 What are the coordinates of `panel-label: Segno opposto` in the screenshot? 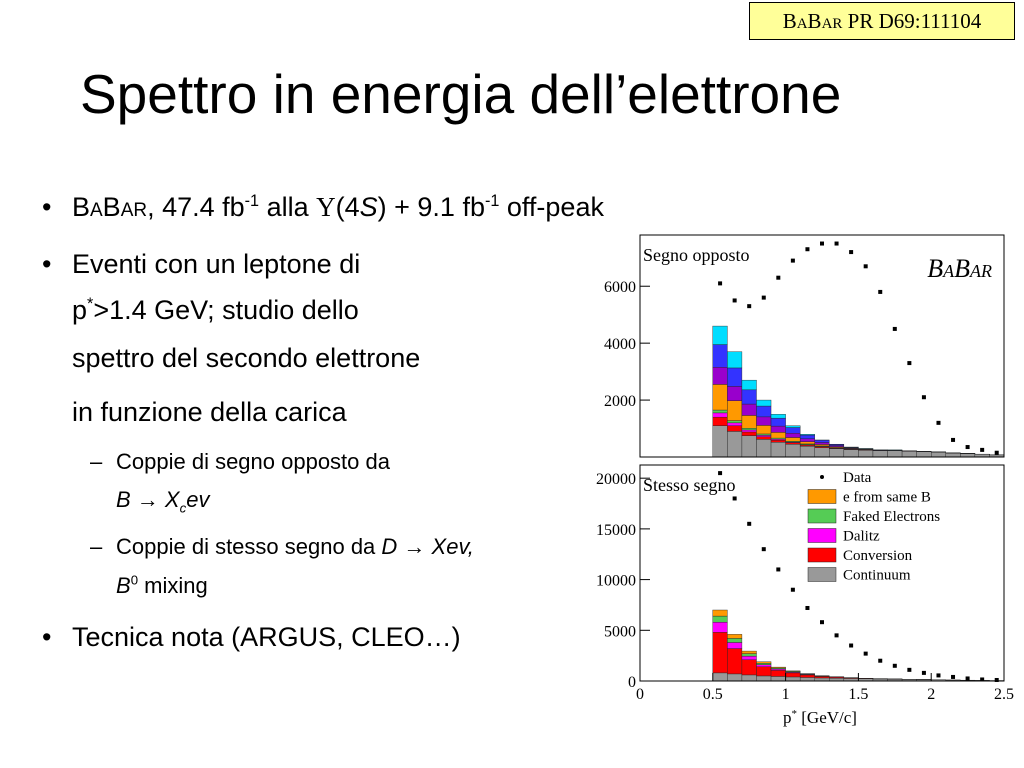 It's located at (696, 255).